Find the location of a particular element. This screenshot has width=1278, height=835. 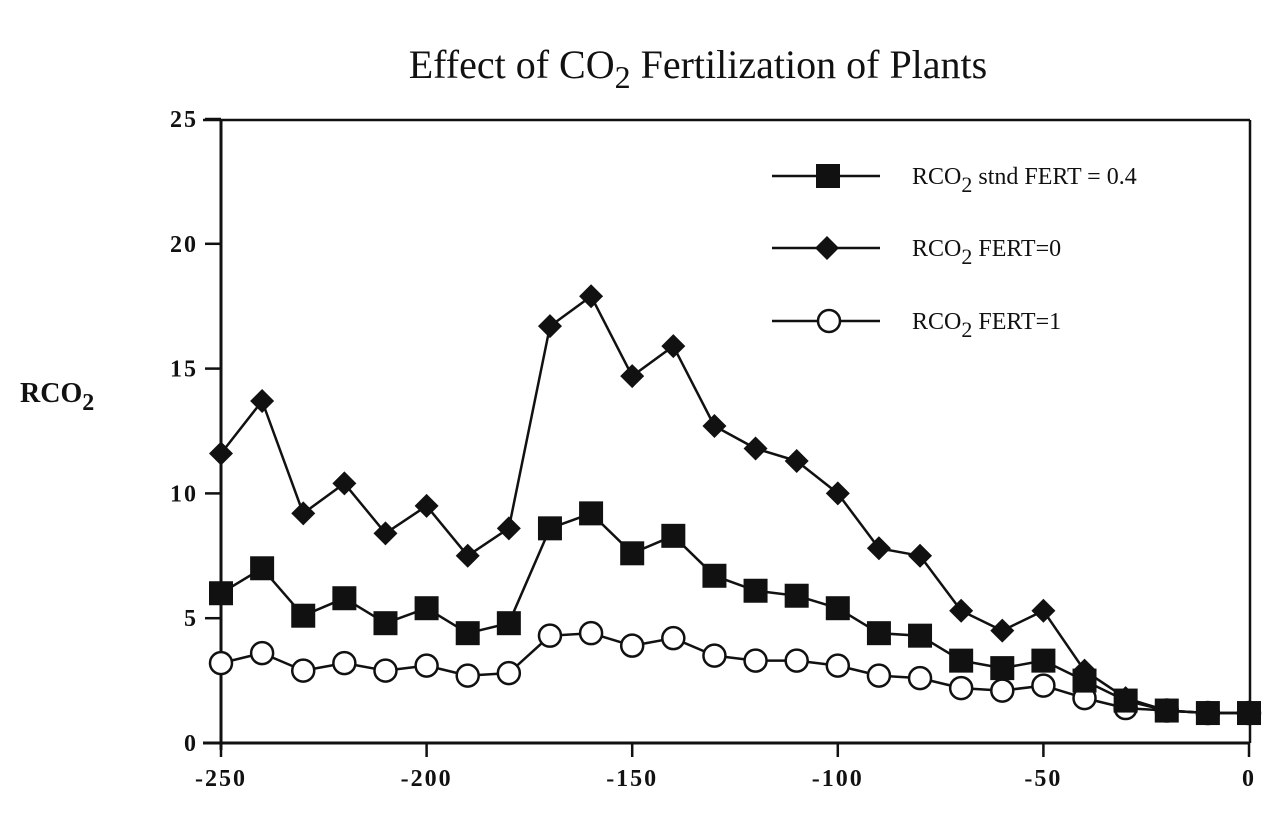

y-axis-ticks: 0 5 10 15 20 25 is located at coordinates (195, 432).